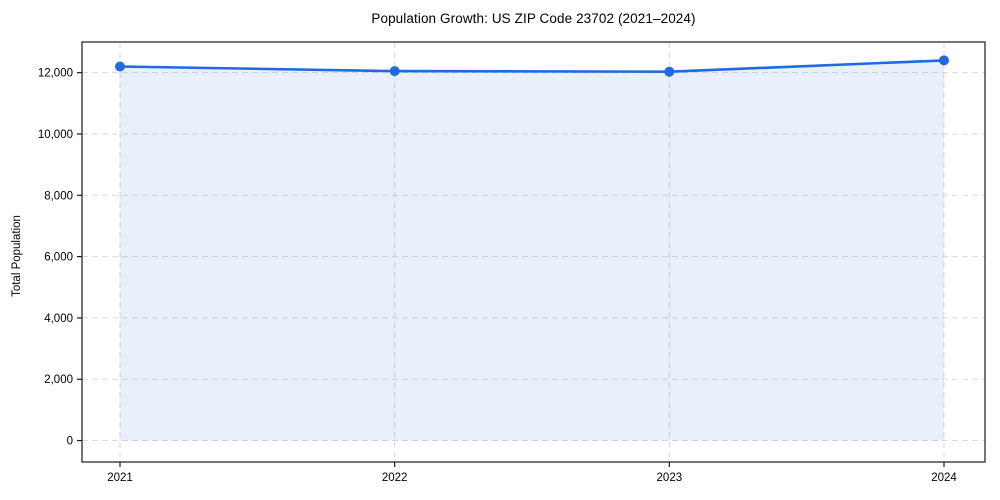 The image size is (1000, 500). I want to click on x-tick-label: 2023, so click(670, 478).